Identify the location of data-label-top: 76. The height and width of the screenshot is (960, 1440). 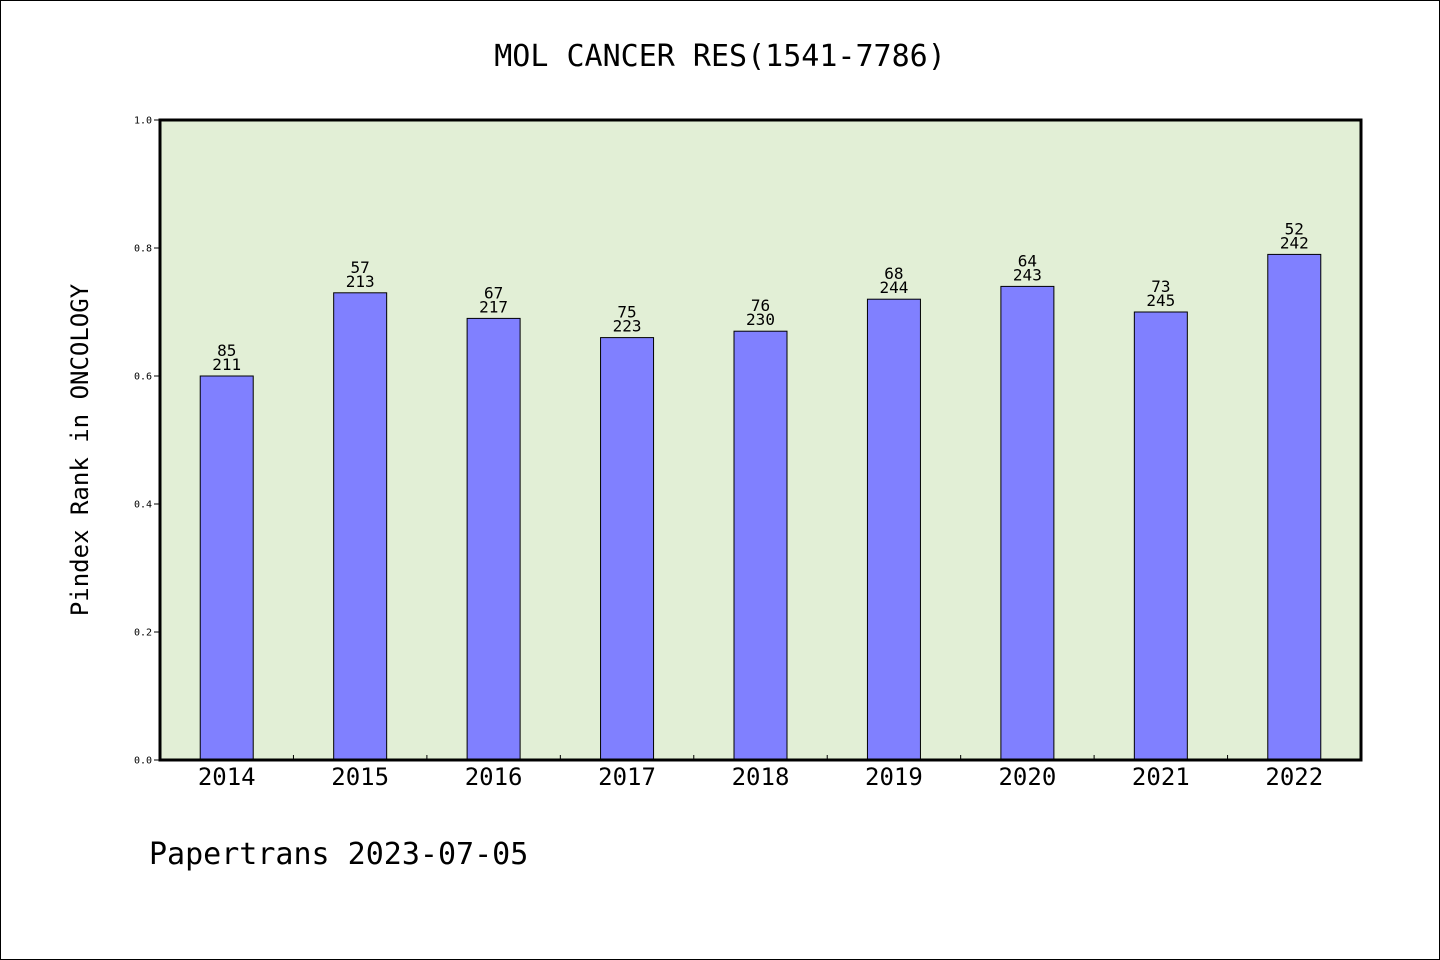
(760, 305).